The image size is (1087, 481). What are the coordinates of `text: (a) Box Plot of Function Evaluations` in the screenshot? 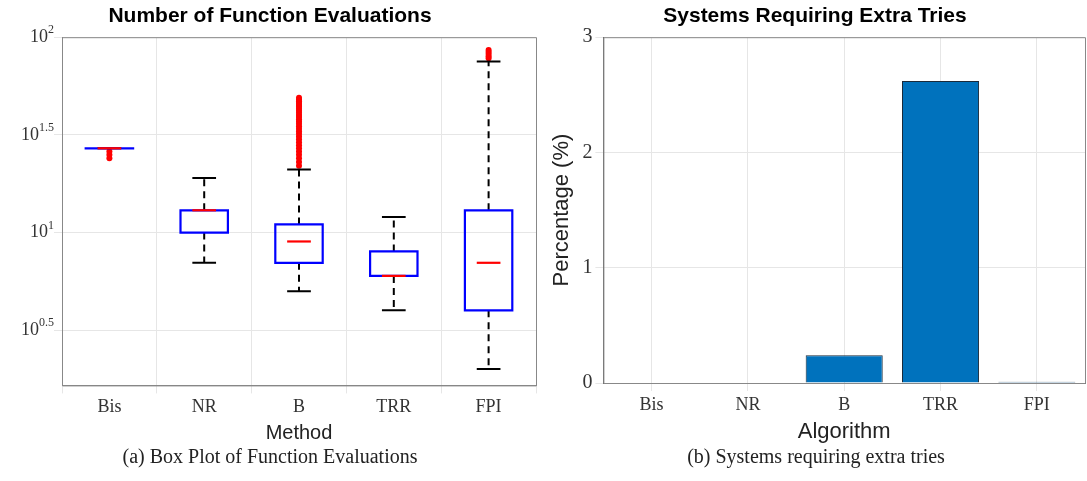 It's located at (270, 456).